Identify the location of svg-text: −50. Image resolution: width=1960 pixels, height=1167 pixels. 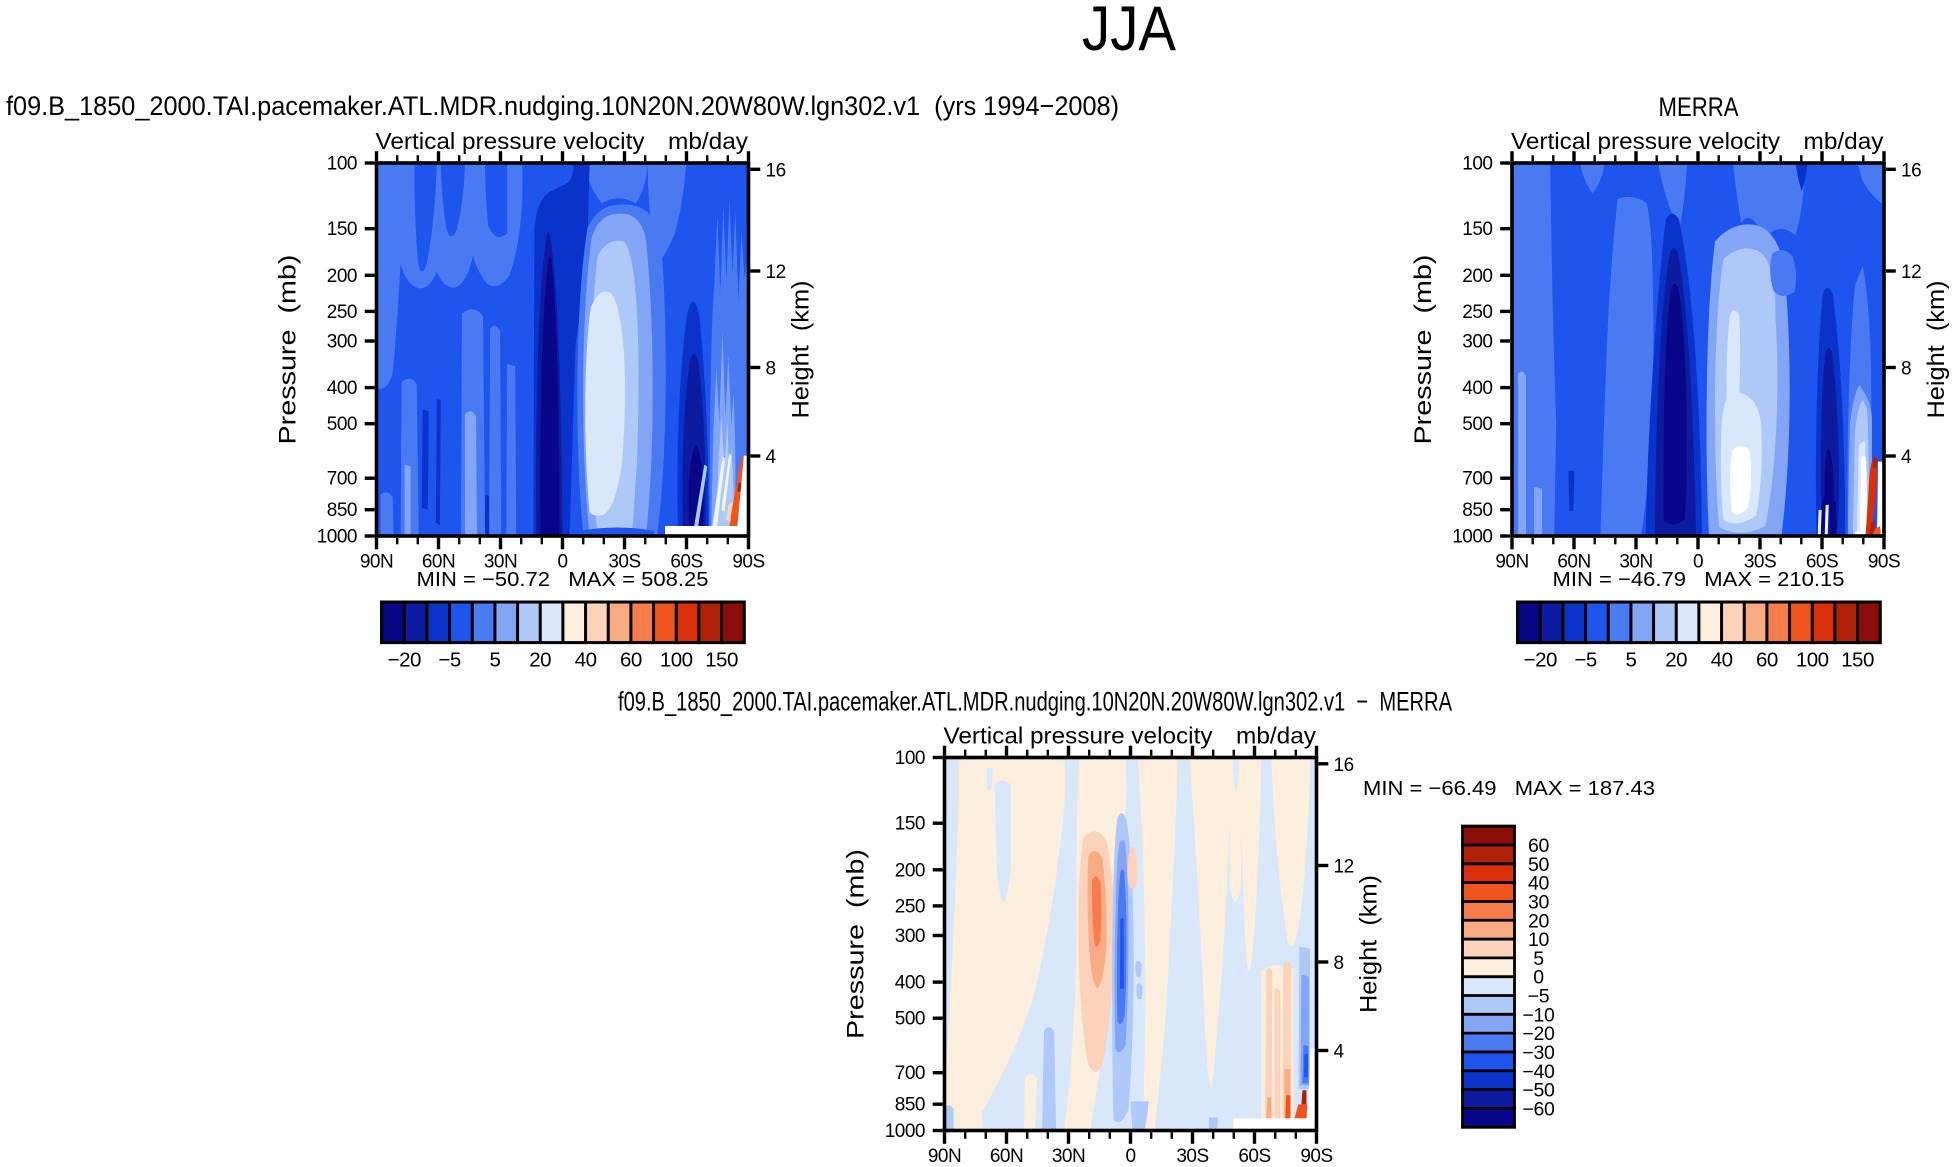
(1538, 1091).